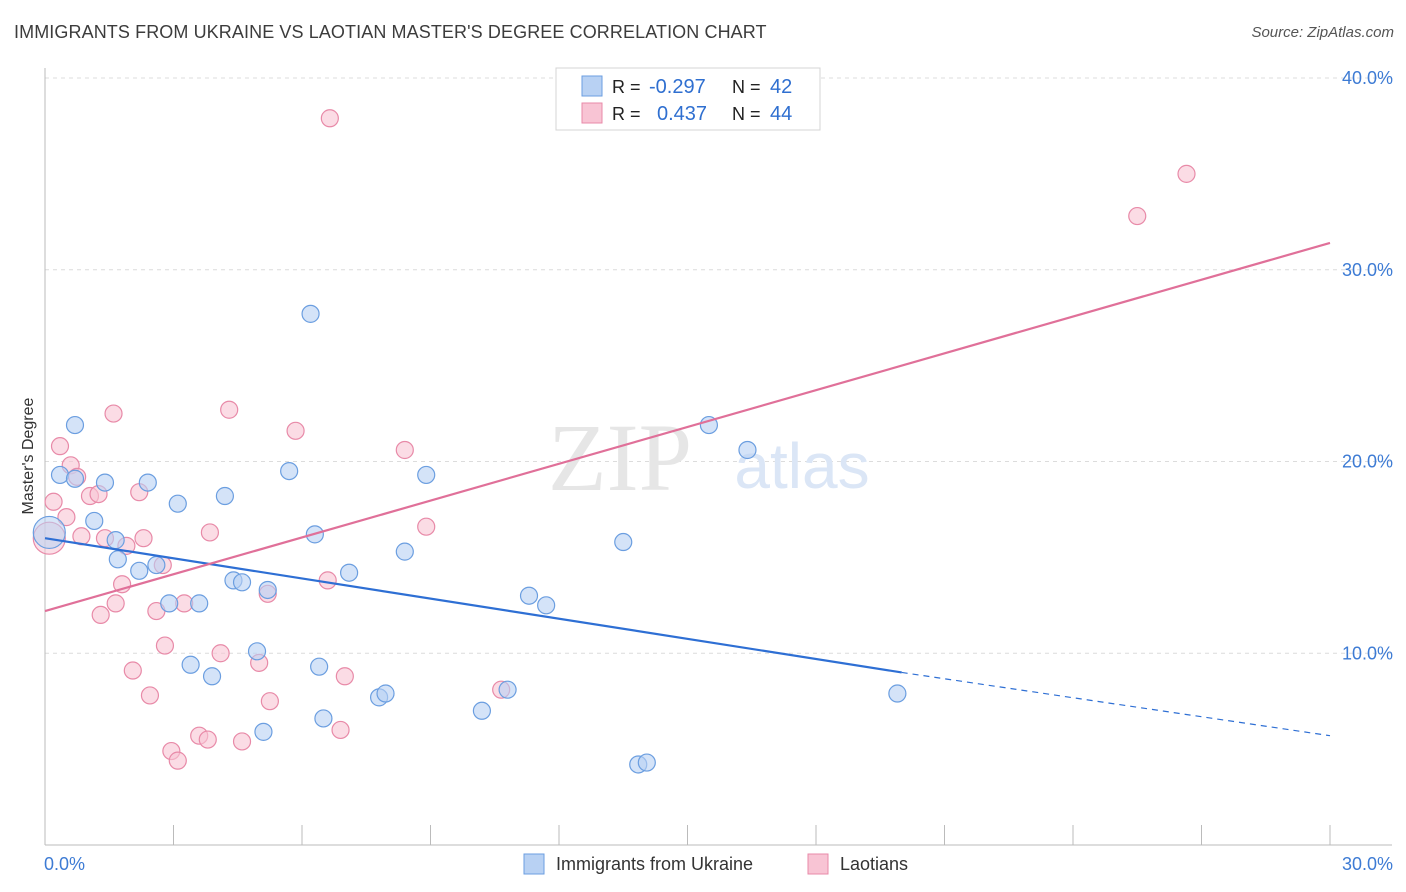 The image size is (1406, 892). What do you see at coordinates (1367, 365) in the screenshot?
I see `y-tick-labels: 10.0% 20.0% 30.0% 40.0%` at bounding box center [1367, 365].